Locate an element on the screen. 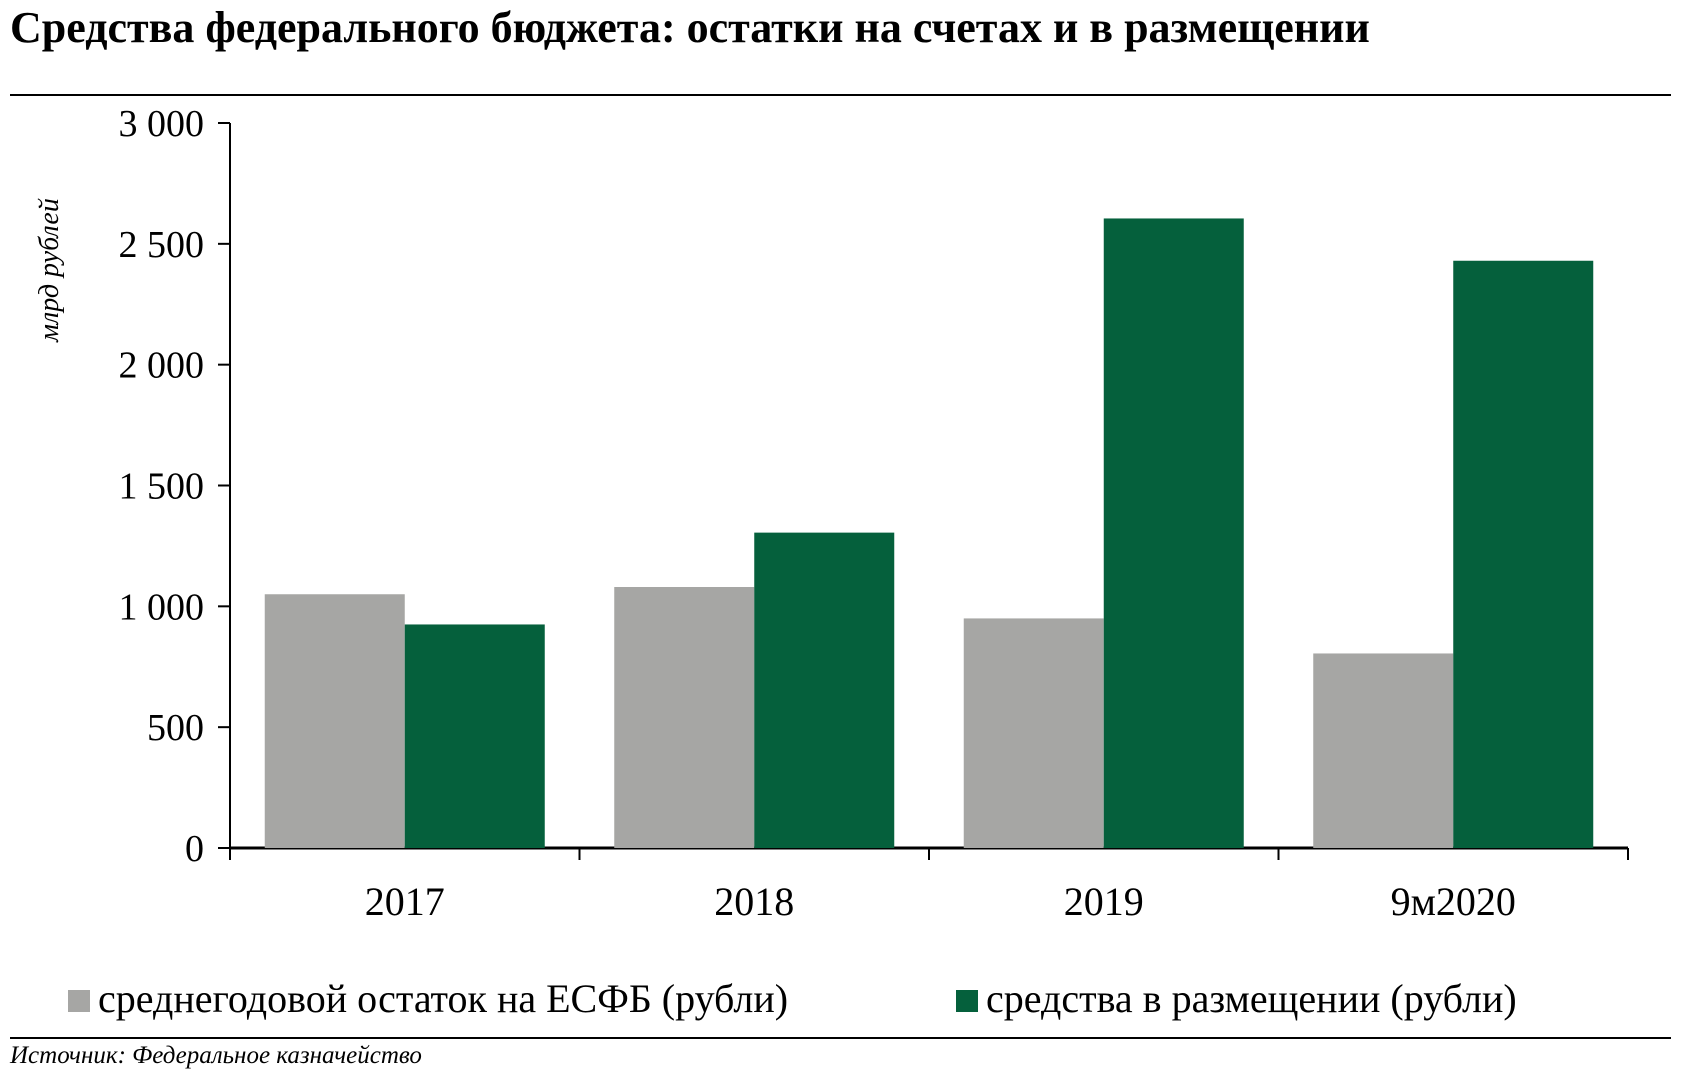 Image resolution: width=1681 pixels, height=1079 pixels. y-axis: 0 500 1 000 1 500 2 000 2 500 3 000 is located at coordinates (175, 486).